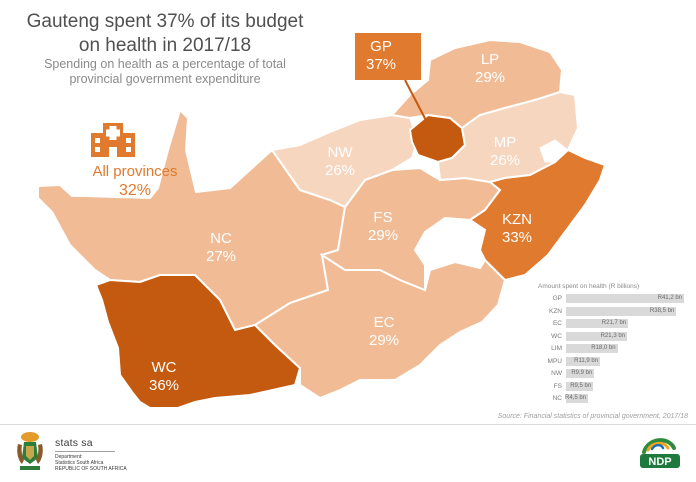 This screenshot has height=482, width=696. I want to click on bar-value-label: R9,5 bn, so click(581, 385).